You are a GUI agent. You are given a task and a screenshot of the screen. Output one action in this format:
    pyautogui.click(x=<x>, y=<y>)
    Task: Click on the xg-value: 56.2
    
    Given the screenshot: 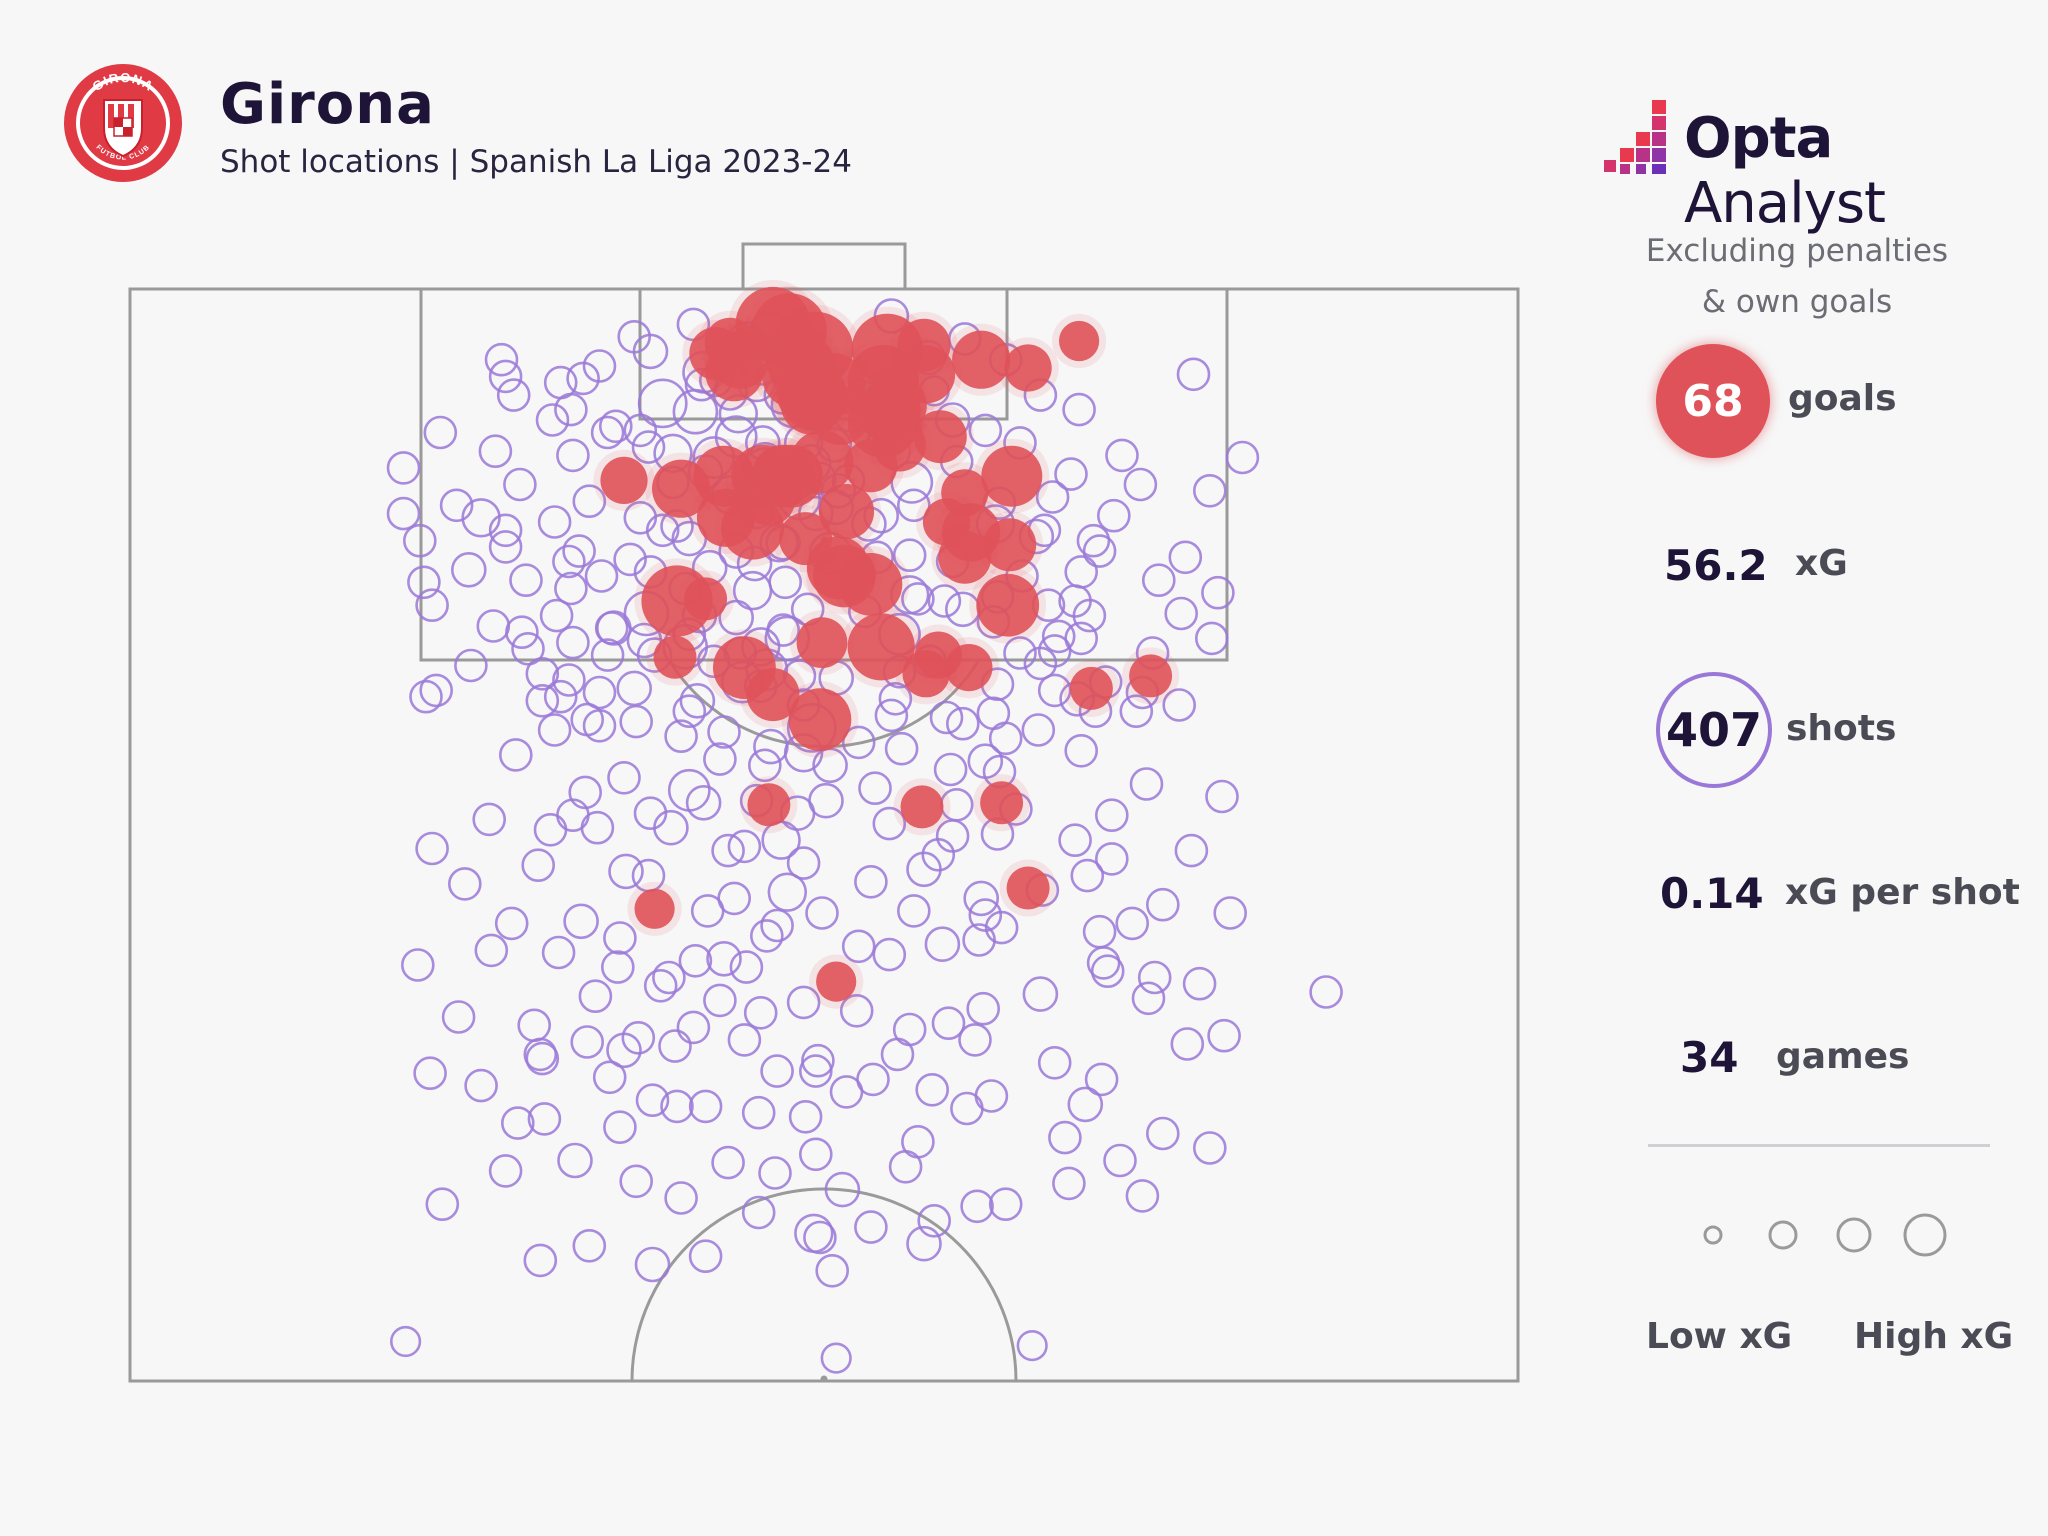 What is the action you would take?
    pyautogui.click(x=1716, y=565)
    